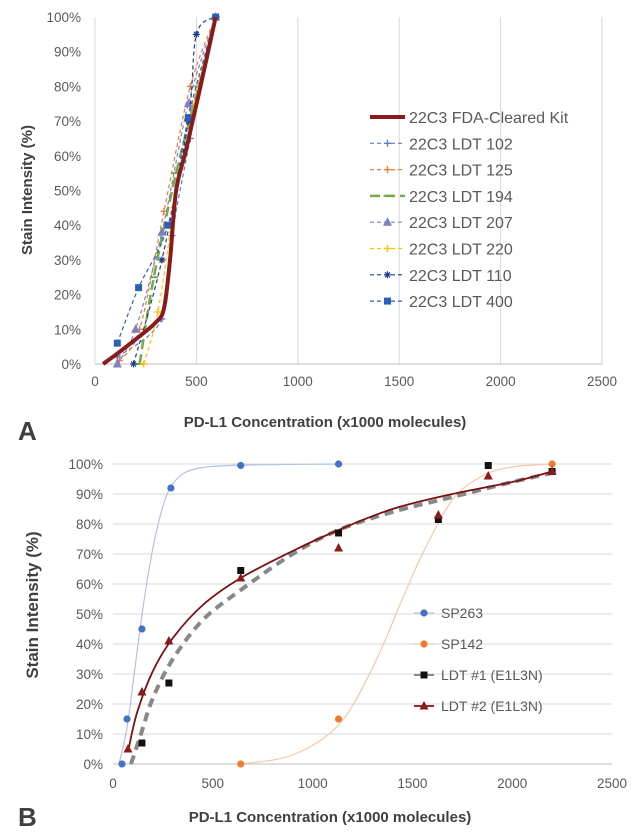  Describe the element at coordinates (67, 295) in the screenshot. I see `panel-a-y-tick-label: 20%` at that location.